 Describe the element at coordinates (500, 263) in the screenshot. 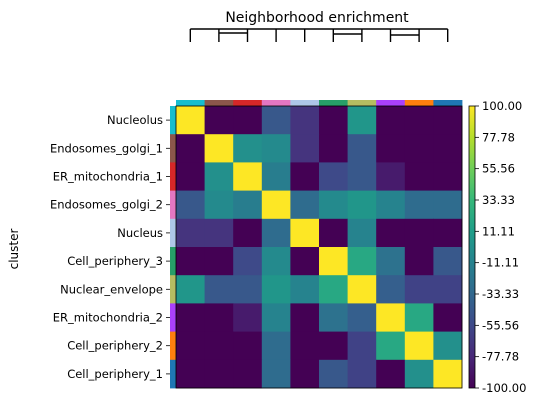

I see `colorbar-tick-label: -11.11` at that location.